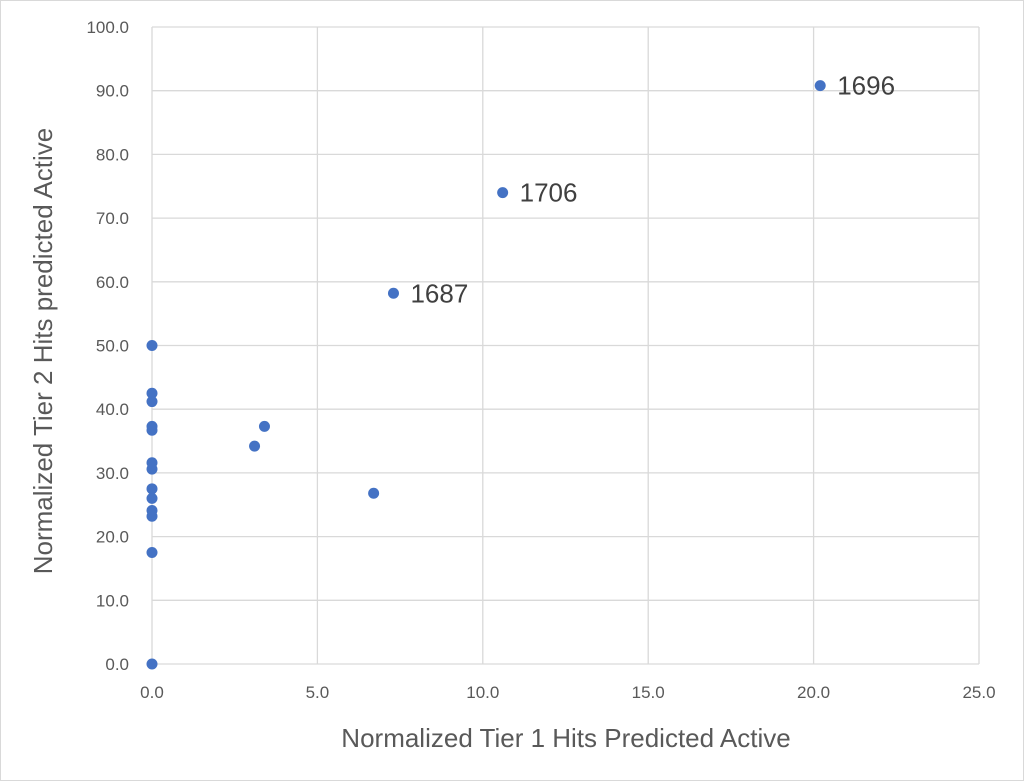  What do you see at coordinates (43, 351) in the screenshot?
I see `y-axis-title: Normalized Tier 2 Hits predicted Active` at bounding box center [43, 351].